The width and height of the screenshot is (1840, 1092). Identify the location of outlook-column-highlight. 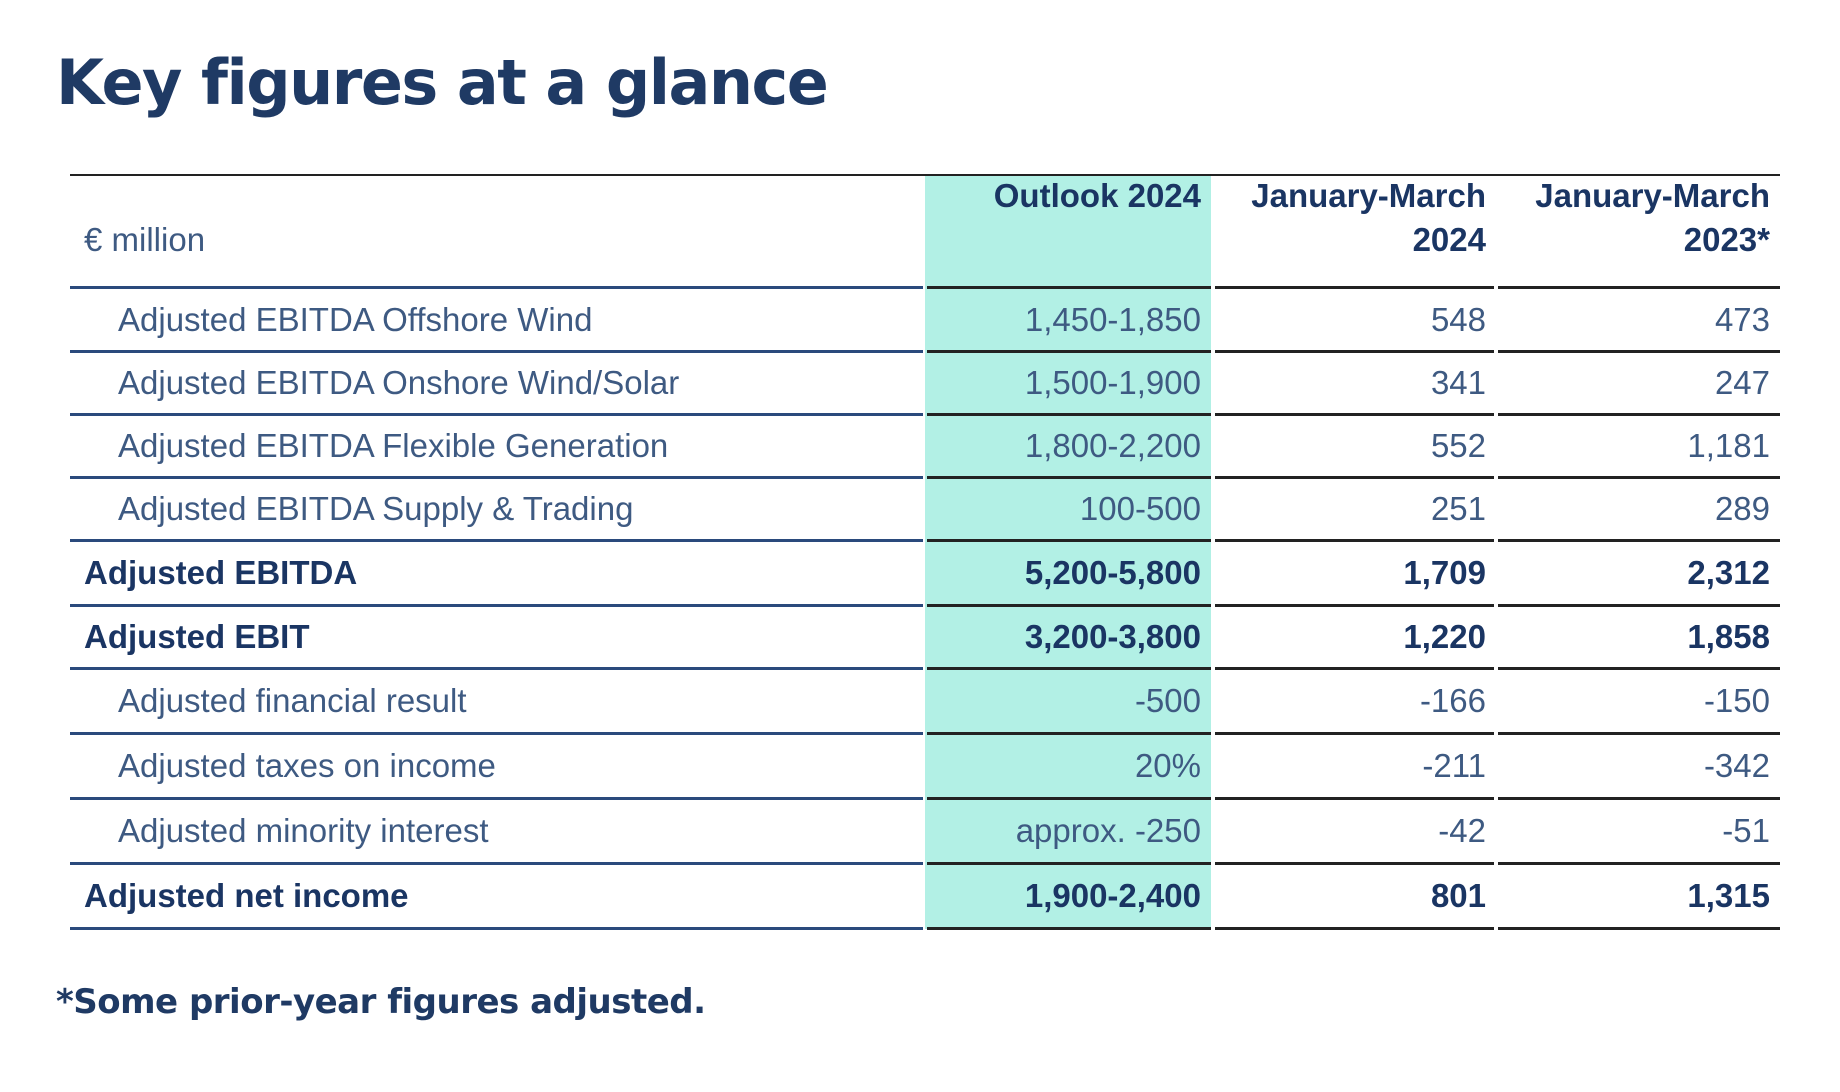
(1068, 552).